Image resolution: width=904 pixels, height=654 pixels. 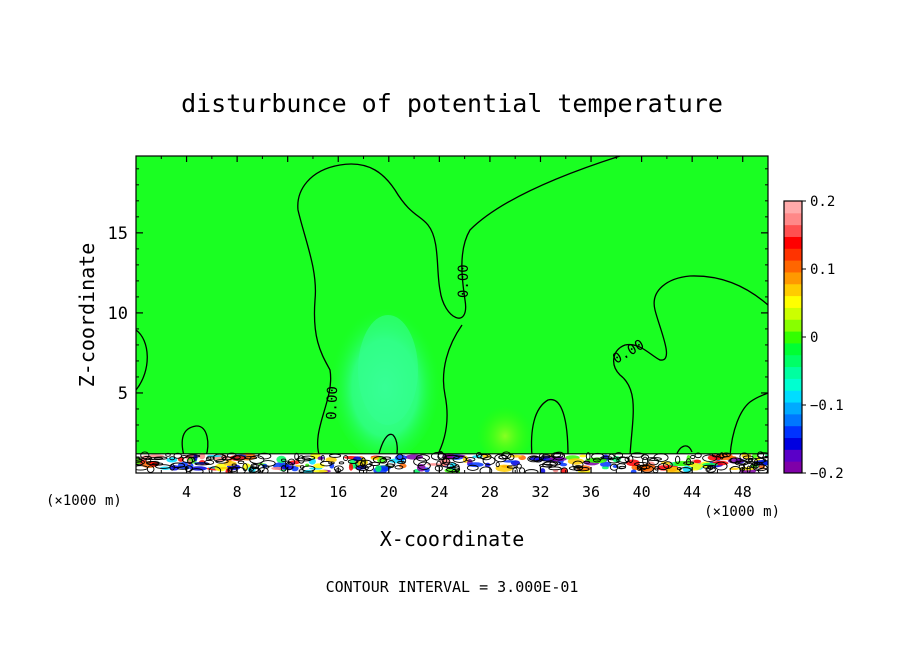 What do you see at coordinates (822, 202) in the screenshot?
I see `colorbar-tick-label: 0.2` at bounding box center [822, 202].